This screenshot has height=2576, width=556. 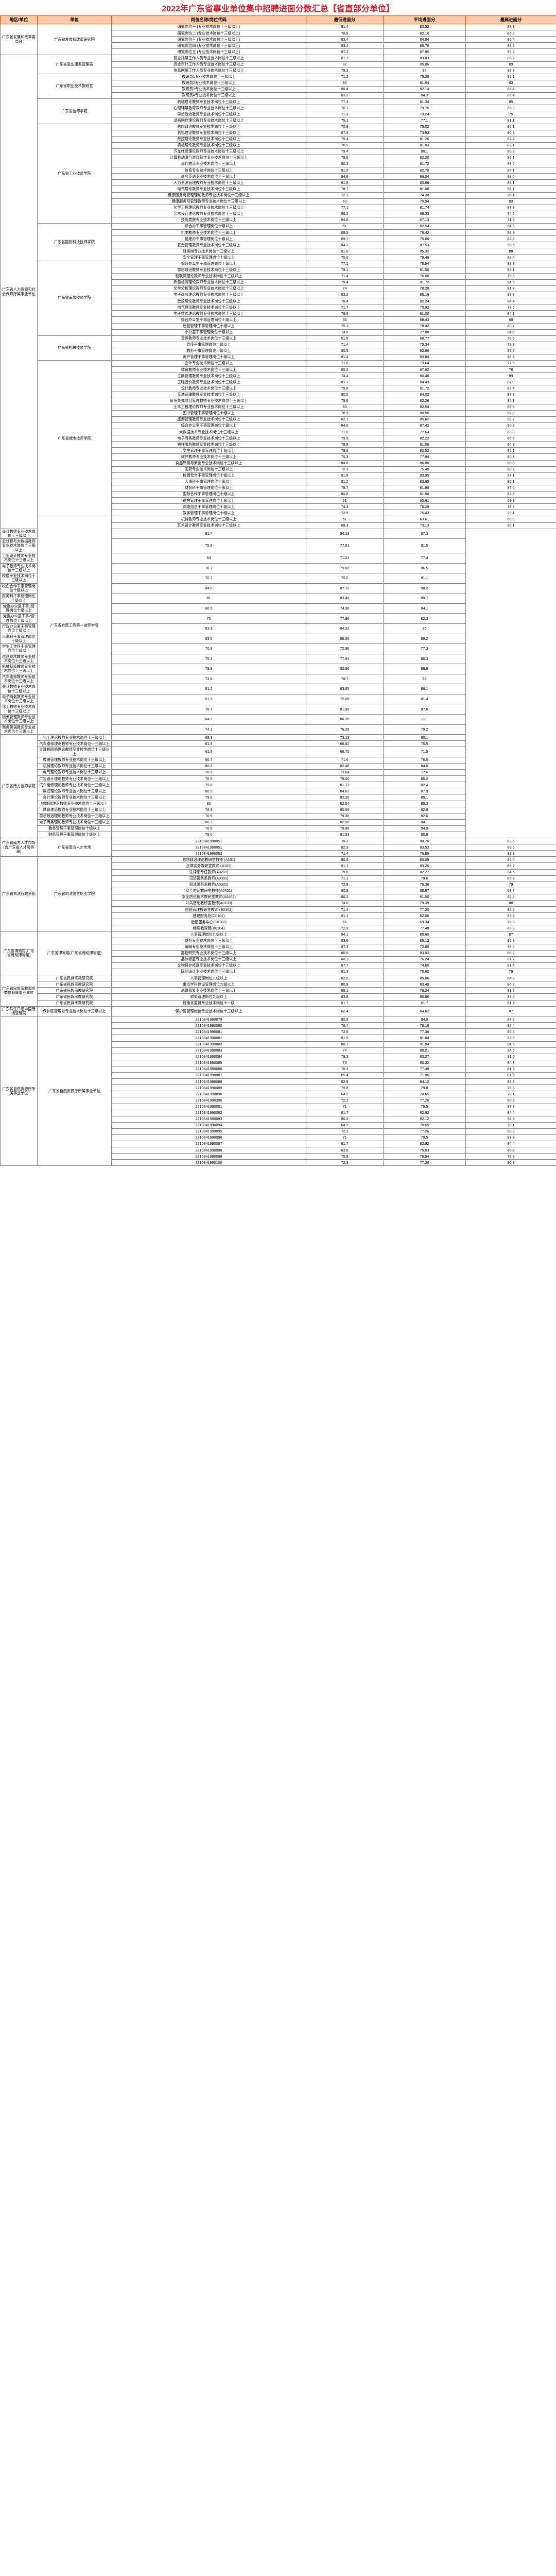 I want to click on cell-score-min: 81.1, so click(x=345, y=866).